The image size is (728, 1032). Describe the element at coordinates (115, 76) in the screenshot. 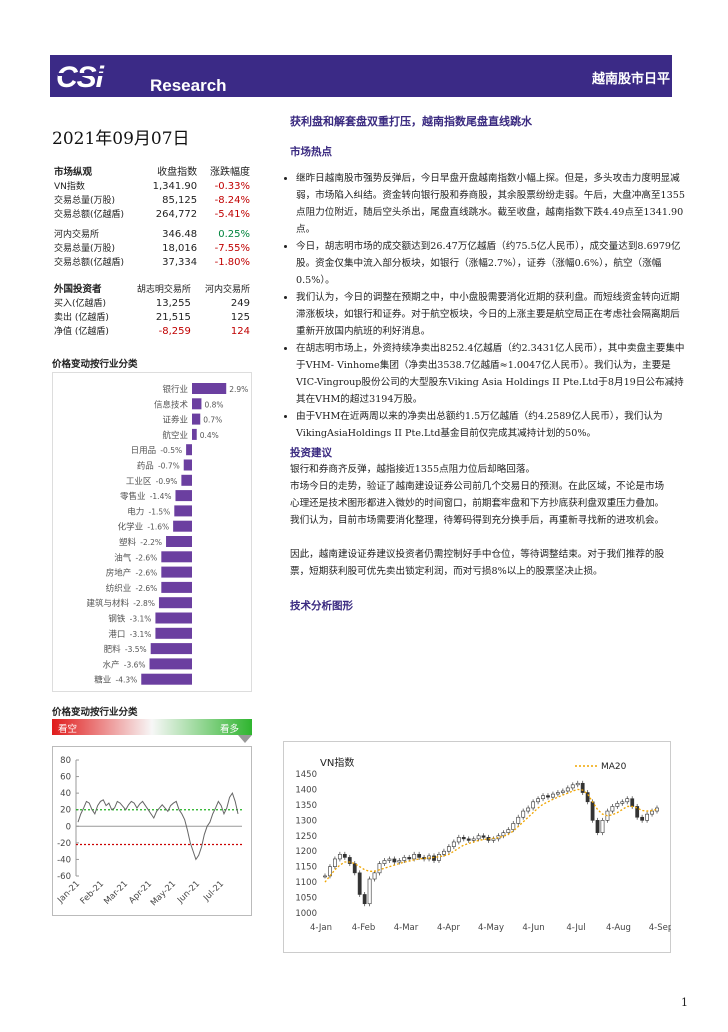

I see `csi-logo: CSi` at that location.